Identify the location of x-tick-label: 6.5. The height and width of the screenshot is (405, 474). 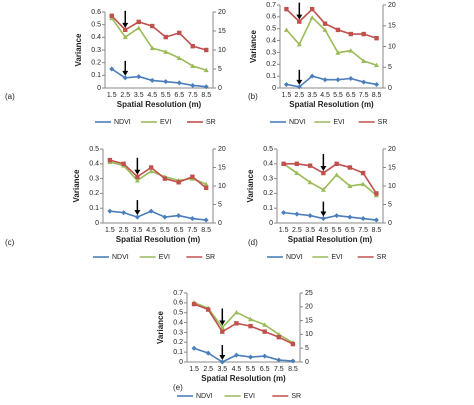
(179, 230).